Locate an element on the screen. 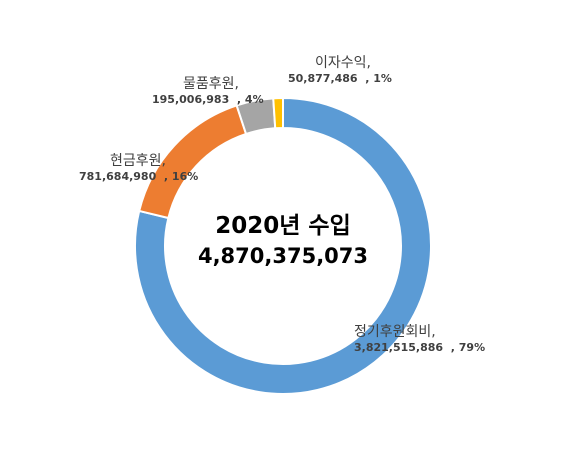 Image resolution: width=567 pixels, height=454 pixels. center-total: 4,870,375,073 is located at coordinates (283, 256).